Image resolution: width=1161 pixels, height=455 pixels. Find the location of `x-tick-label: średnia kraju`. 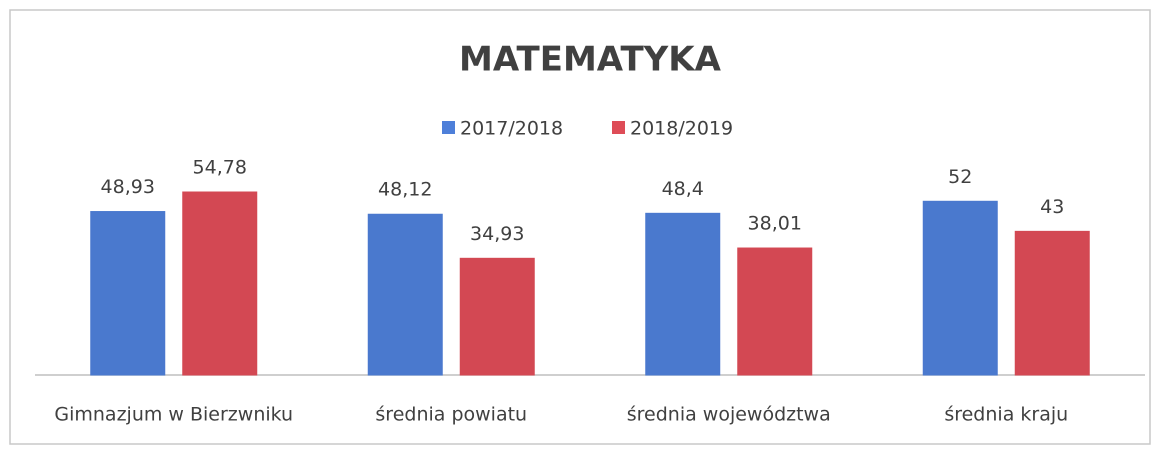

x-tick-label: średnia kraju is located at coordinates (1006, 415).